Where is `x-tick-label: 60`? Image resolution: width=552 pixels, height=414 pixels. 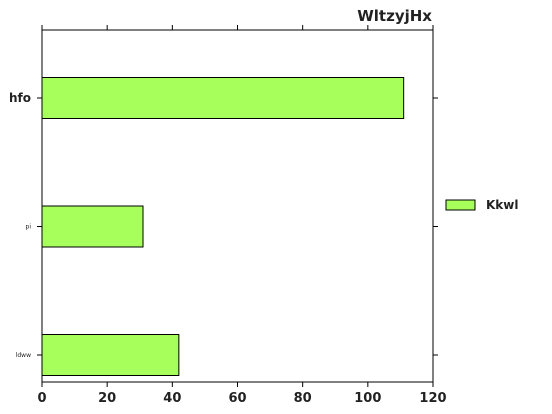 x-tick-label: 60 is located at coordinates (237, 398).